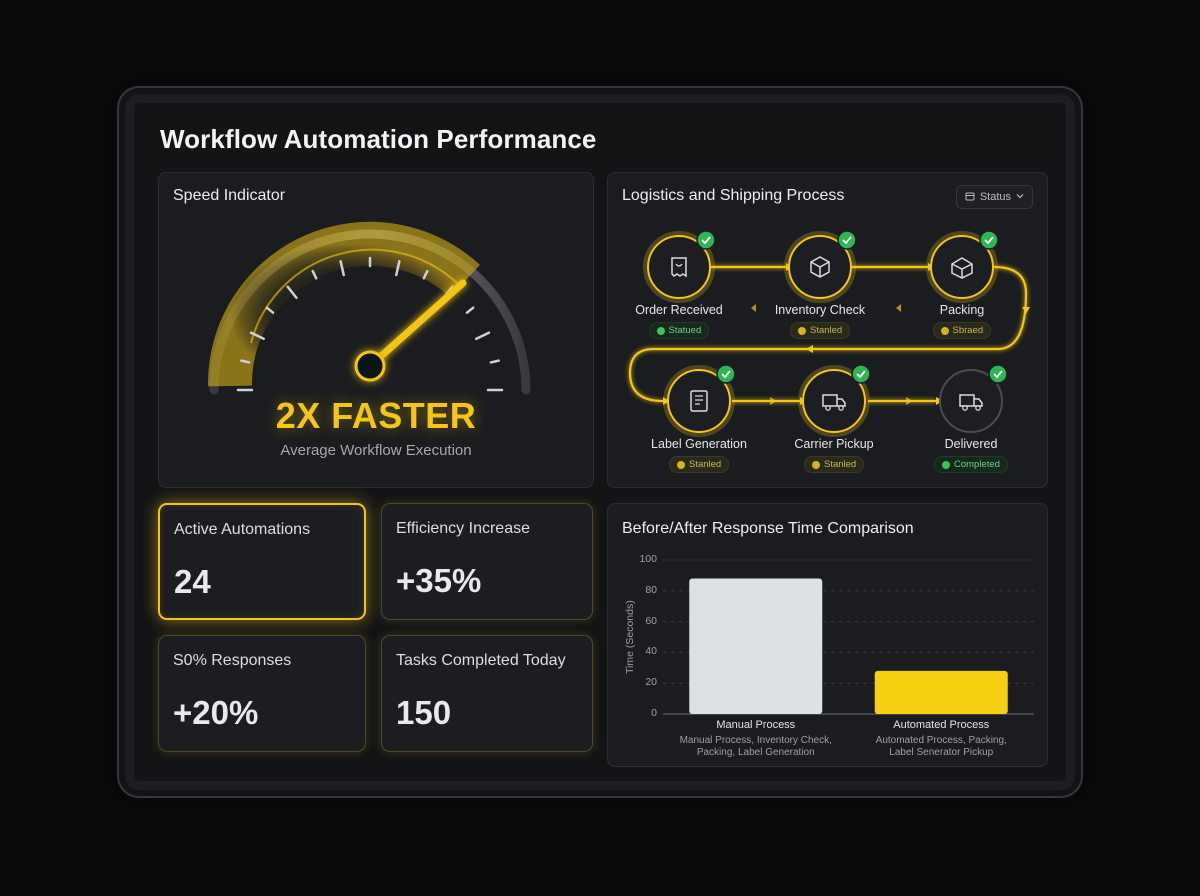 The image size is (1200, 896). I want to click on chart-y-tick-label: 20, so click(651, 682).